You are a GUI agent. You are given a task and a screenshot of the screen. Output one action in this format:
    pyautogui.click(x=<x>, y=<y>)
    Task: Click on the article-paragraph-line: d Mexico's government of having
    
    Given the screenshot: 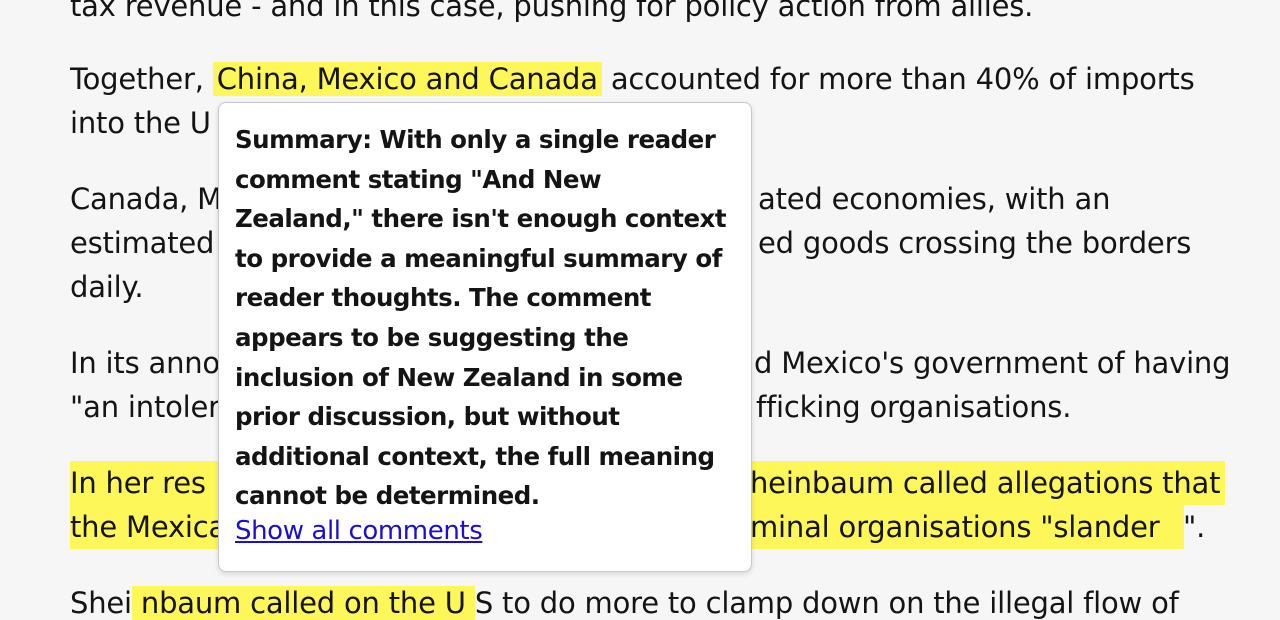 What is the action you would take?
    pyautogui.click(x=992, y=363)
    